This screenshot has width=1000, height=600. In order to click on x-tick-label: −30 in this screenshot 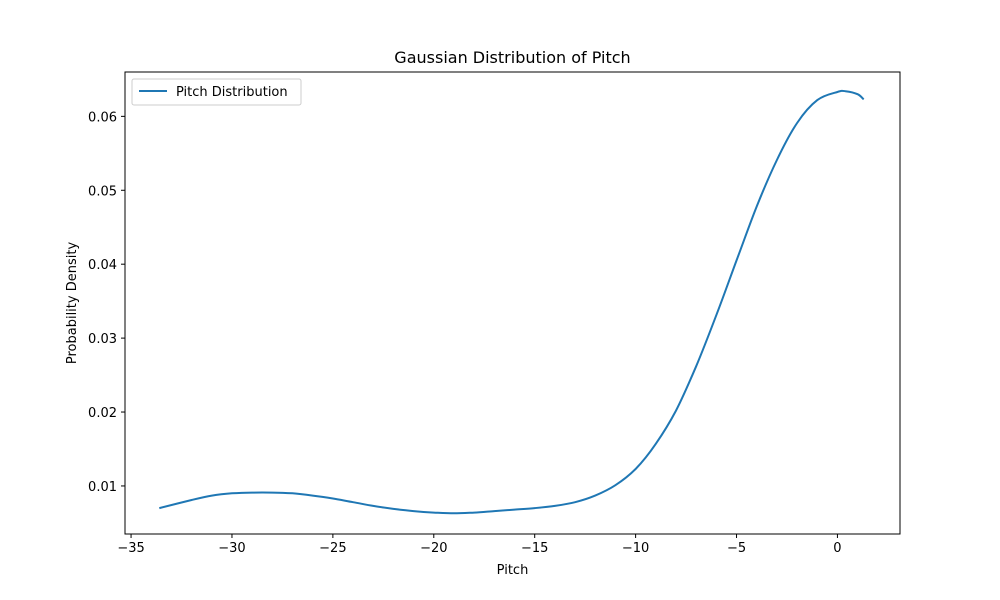, I will do `click(231, 548)`.